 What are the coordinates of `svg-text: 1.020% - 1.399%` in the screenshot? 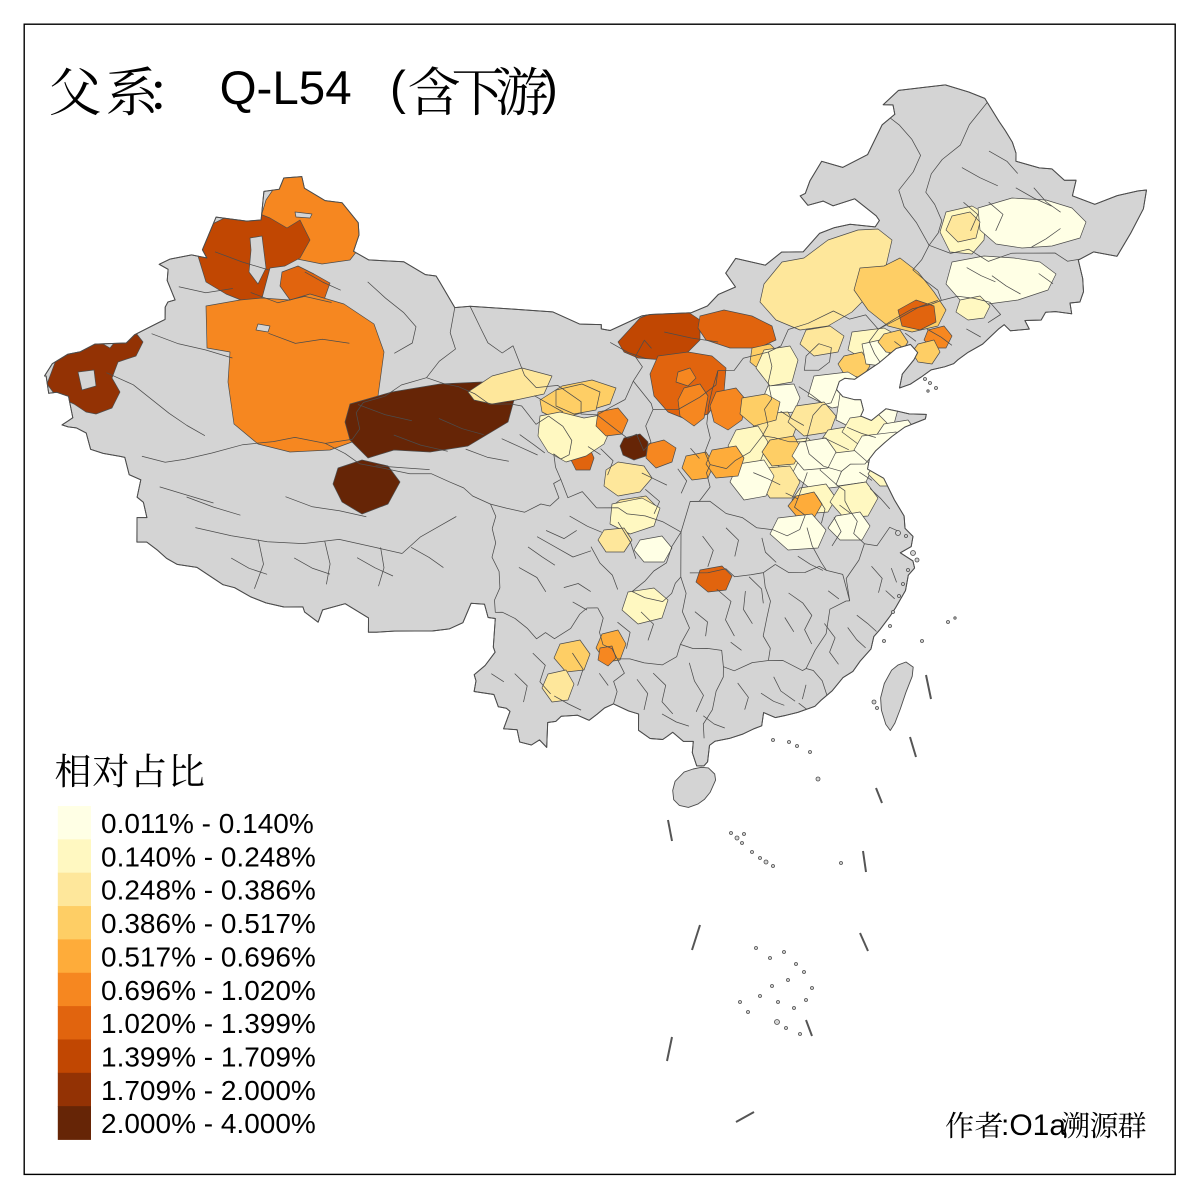 It's located at (208, 1023).